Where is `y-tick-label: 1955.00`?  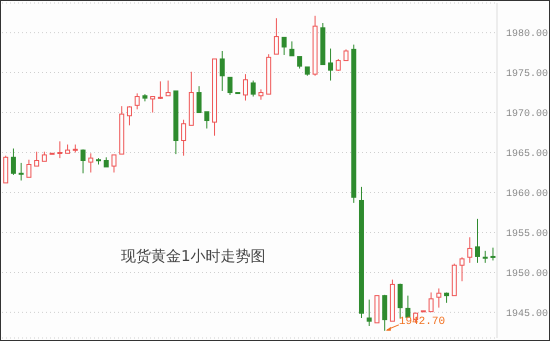
y-tick-label: 1955.00 is located at coordinates (527, 234).